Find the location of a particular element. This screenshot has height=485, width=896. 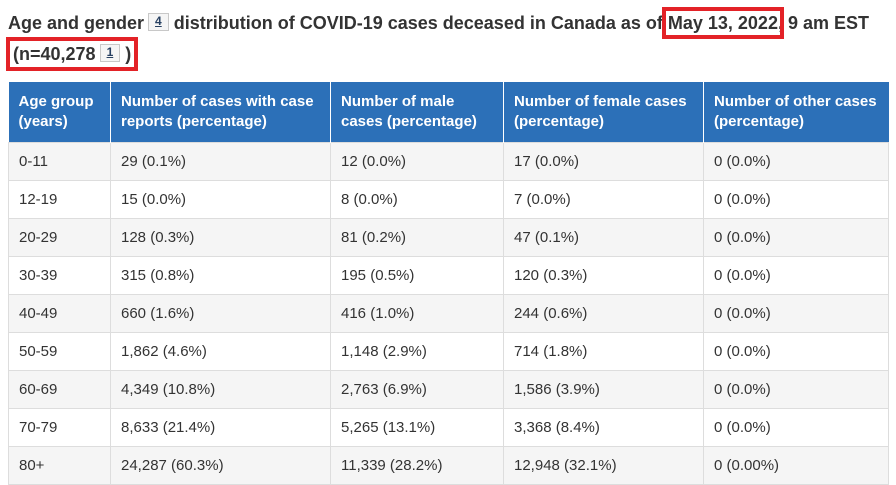

table-cell: 70-79 is located at coordinates (59, 427).